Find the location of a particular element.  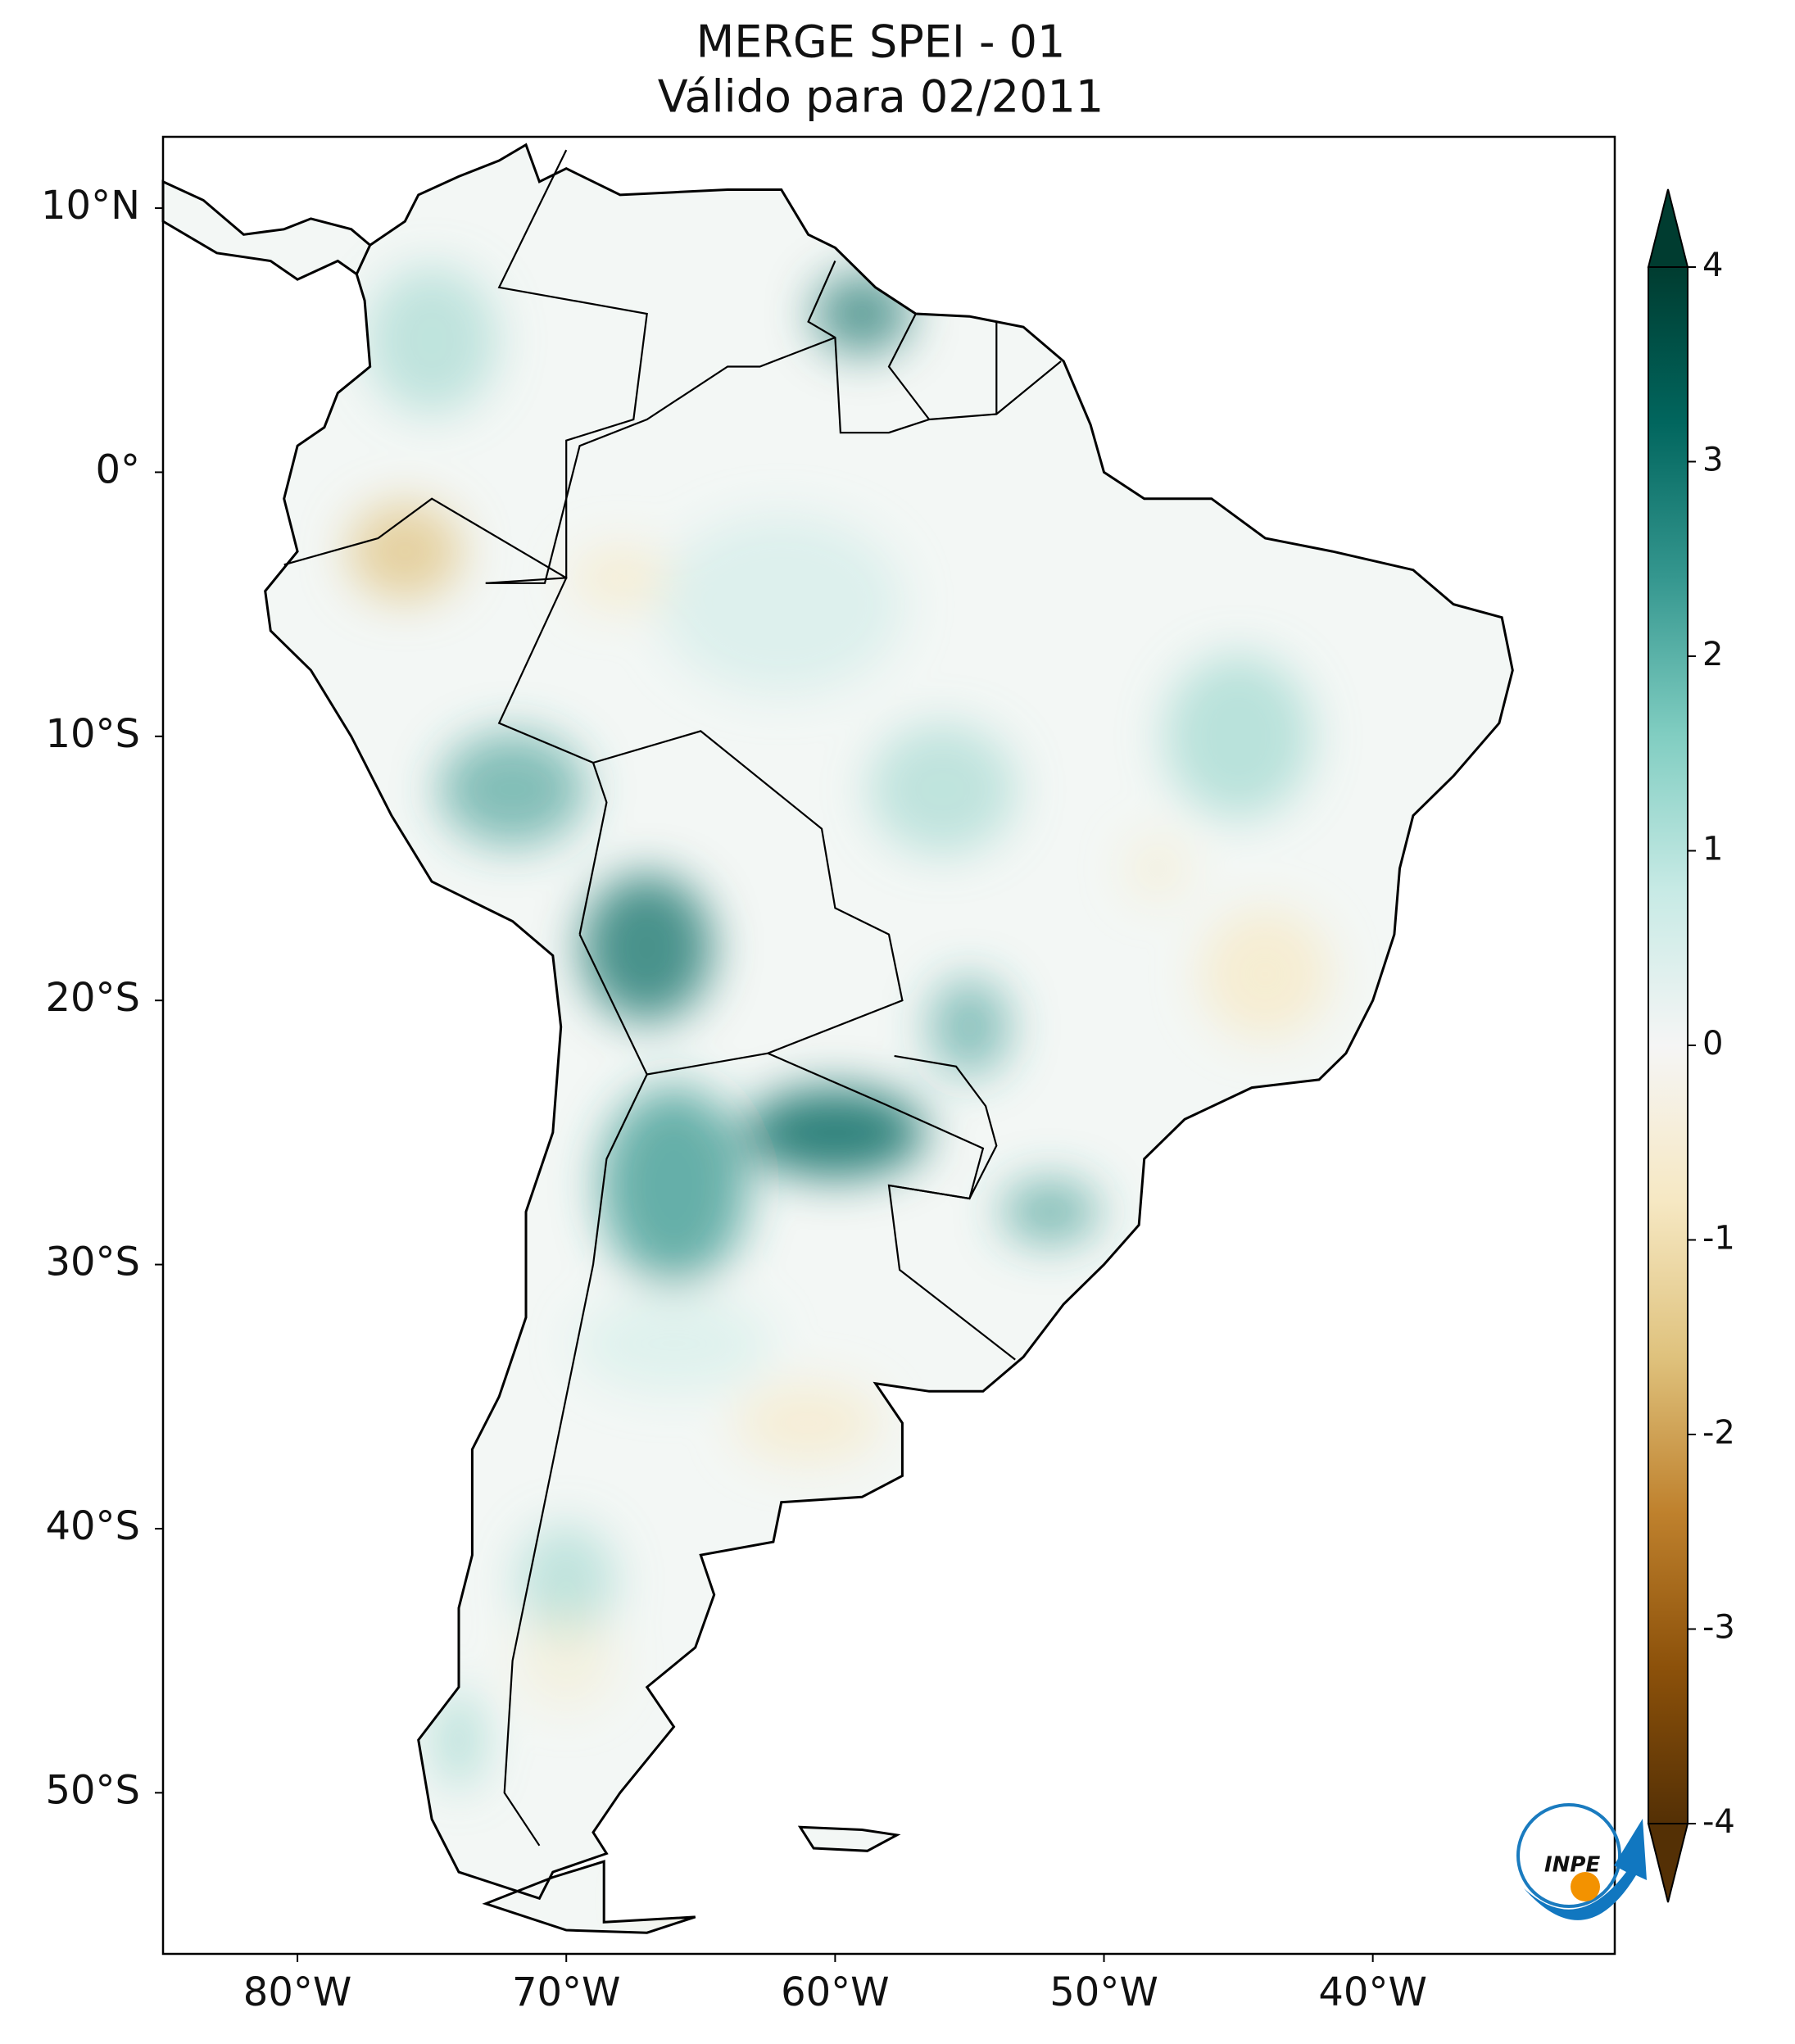

x-tick-label: 70°W is located at coordinates (566, 1992).